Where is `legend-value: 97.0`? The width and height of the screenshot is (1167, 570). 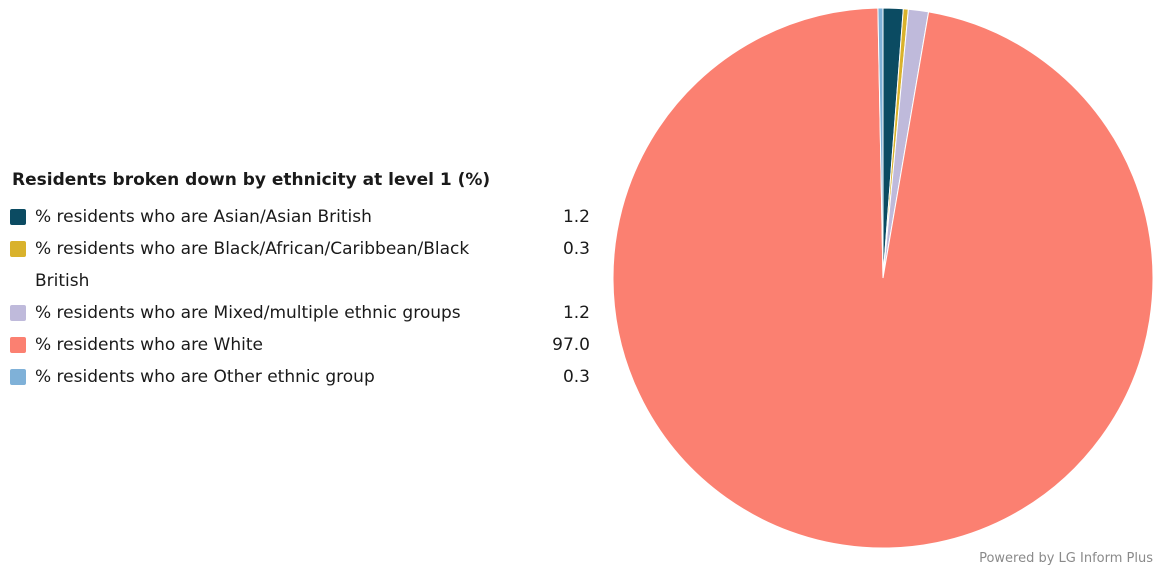
legend-value: 97.0 is located at coordinates (571, 345).